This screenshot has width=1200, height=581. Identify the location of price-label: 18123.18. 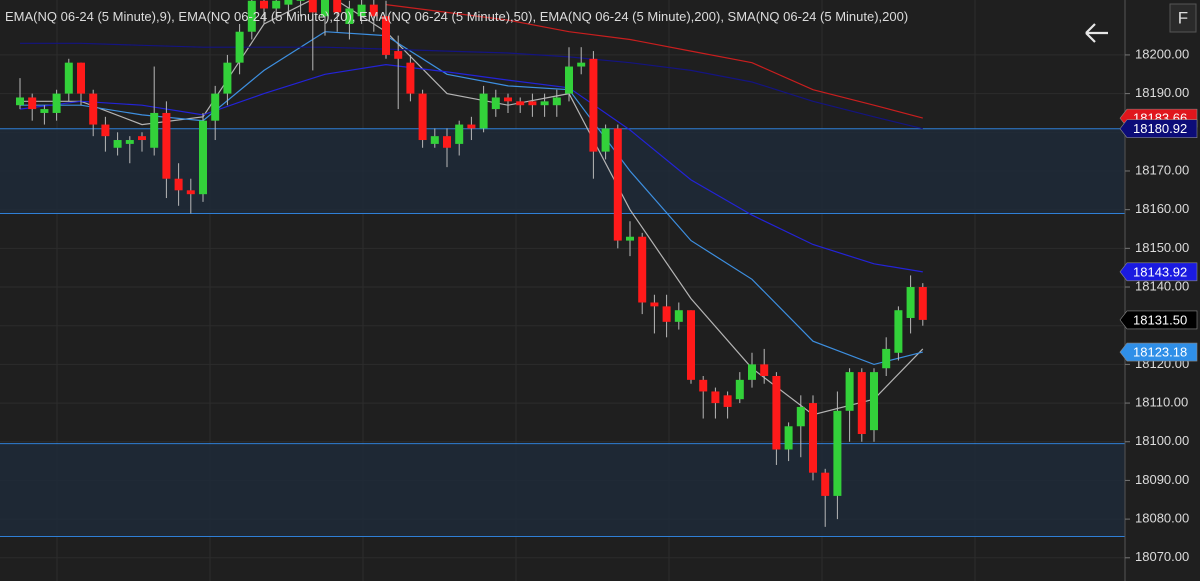
(1160, 352).